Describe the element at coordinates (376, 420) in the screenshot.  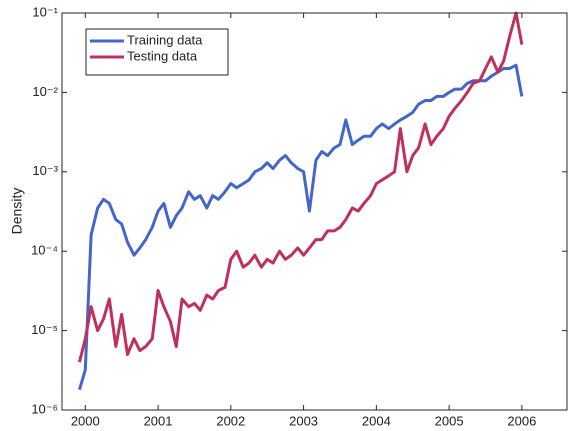
I see `x-tick-label: 2004` at that location.